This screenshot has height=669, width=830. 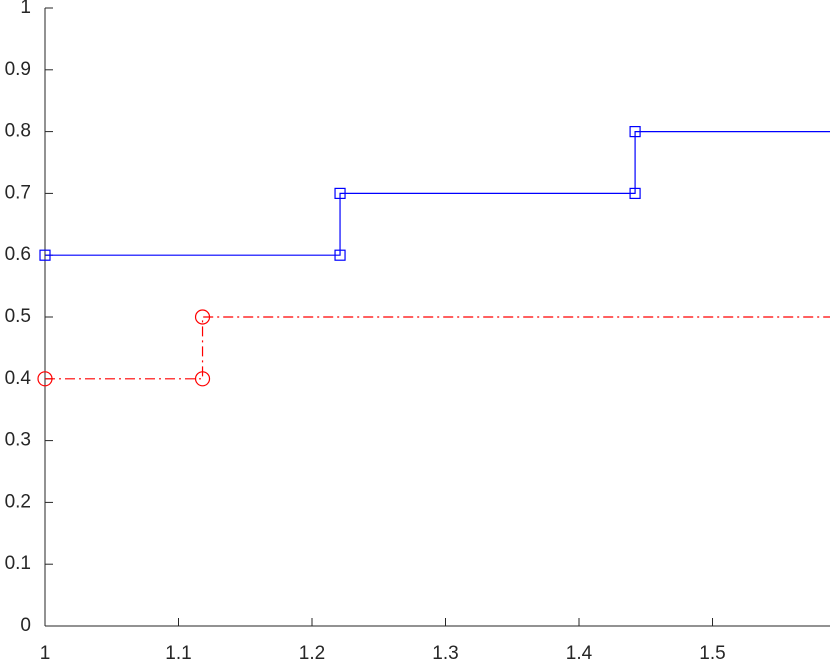 What do you see at coordinates (18, 254) in the screenshot?
I see `y-tick-label: 0.6` at bounding box center [18, 254].